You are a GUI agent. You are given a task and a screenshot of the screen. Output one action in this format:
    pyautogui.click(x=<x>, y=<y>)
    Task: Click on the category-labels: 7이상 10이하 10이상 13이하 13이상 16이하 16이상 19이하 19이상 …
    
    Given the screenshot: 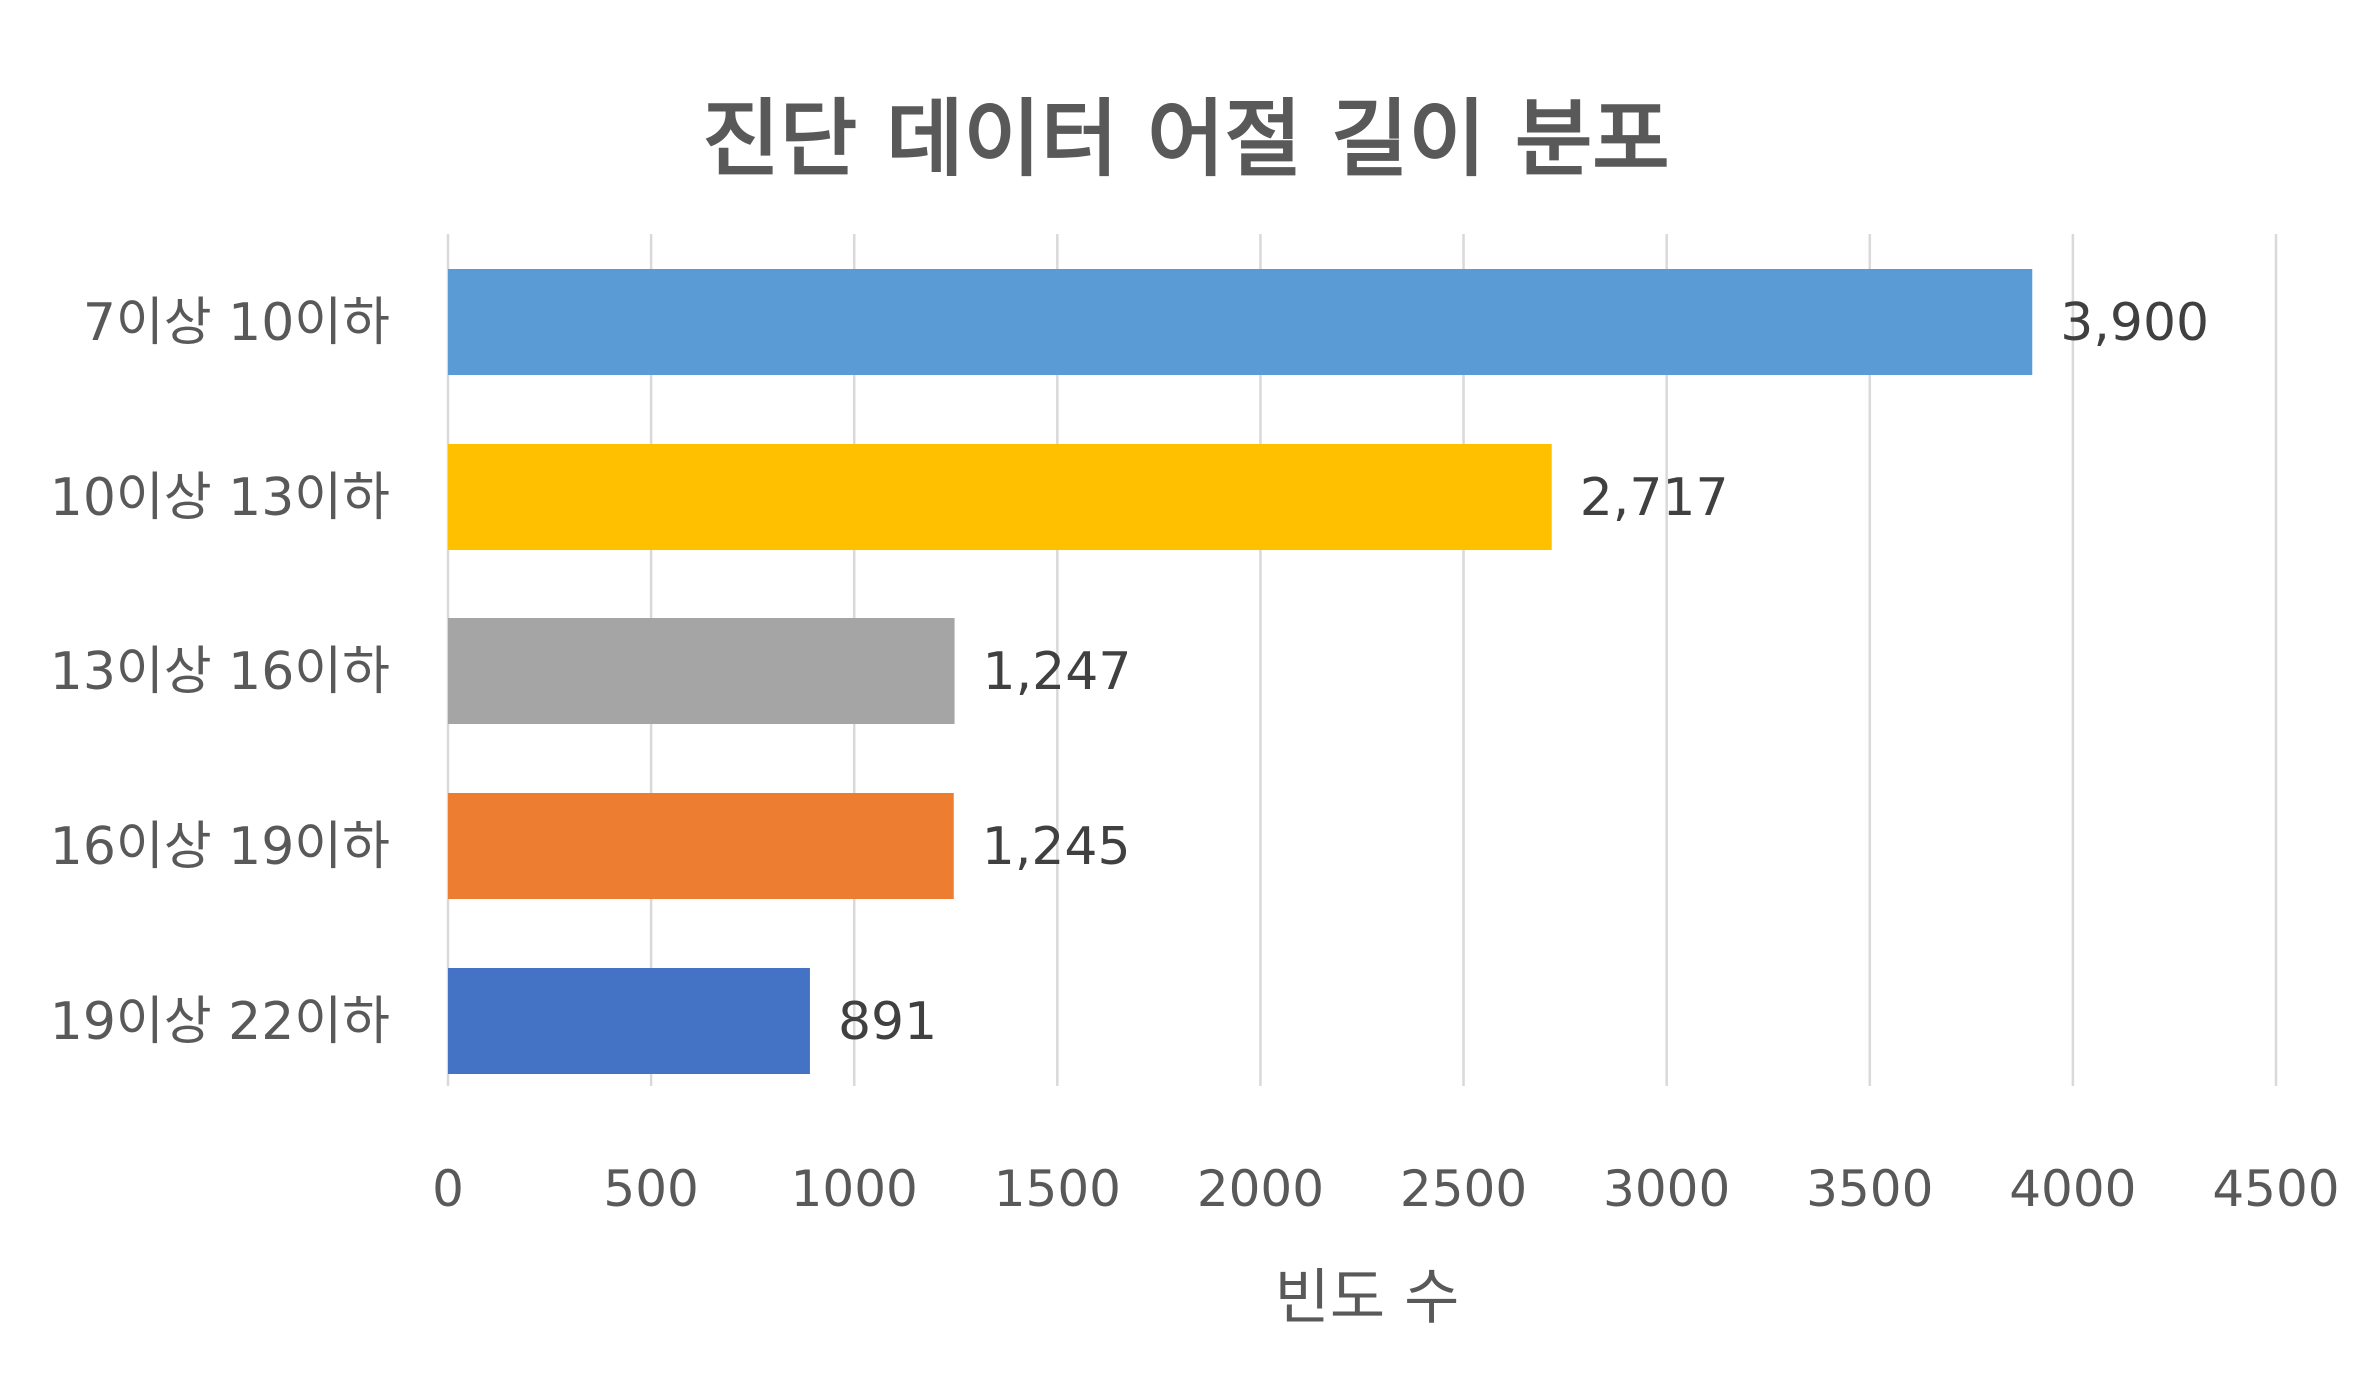 What is the action you would take?
    pyautogui.click(x=220, y=672)
    